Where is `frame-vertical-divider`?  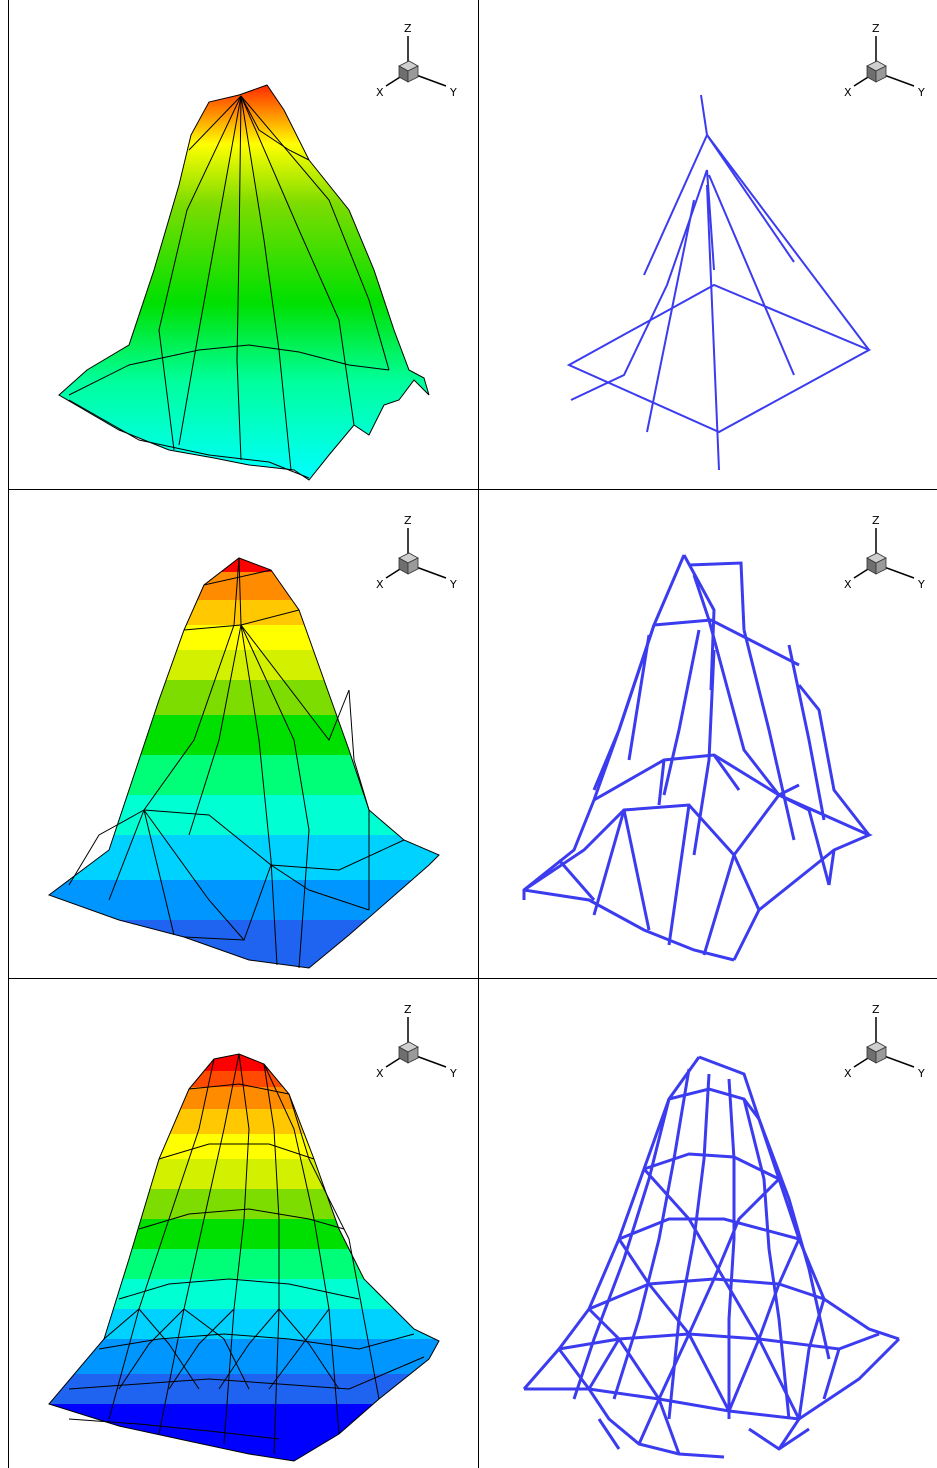
frame-vertical-divider is located at coordinates (478, 734).